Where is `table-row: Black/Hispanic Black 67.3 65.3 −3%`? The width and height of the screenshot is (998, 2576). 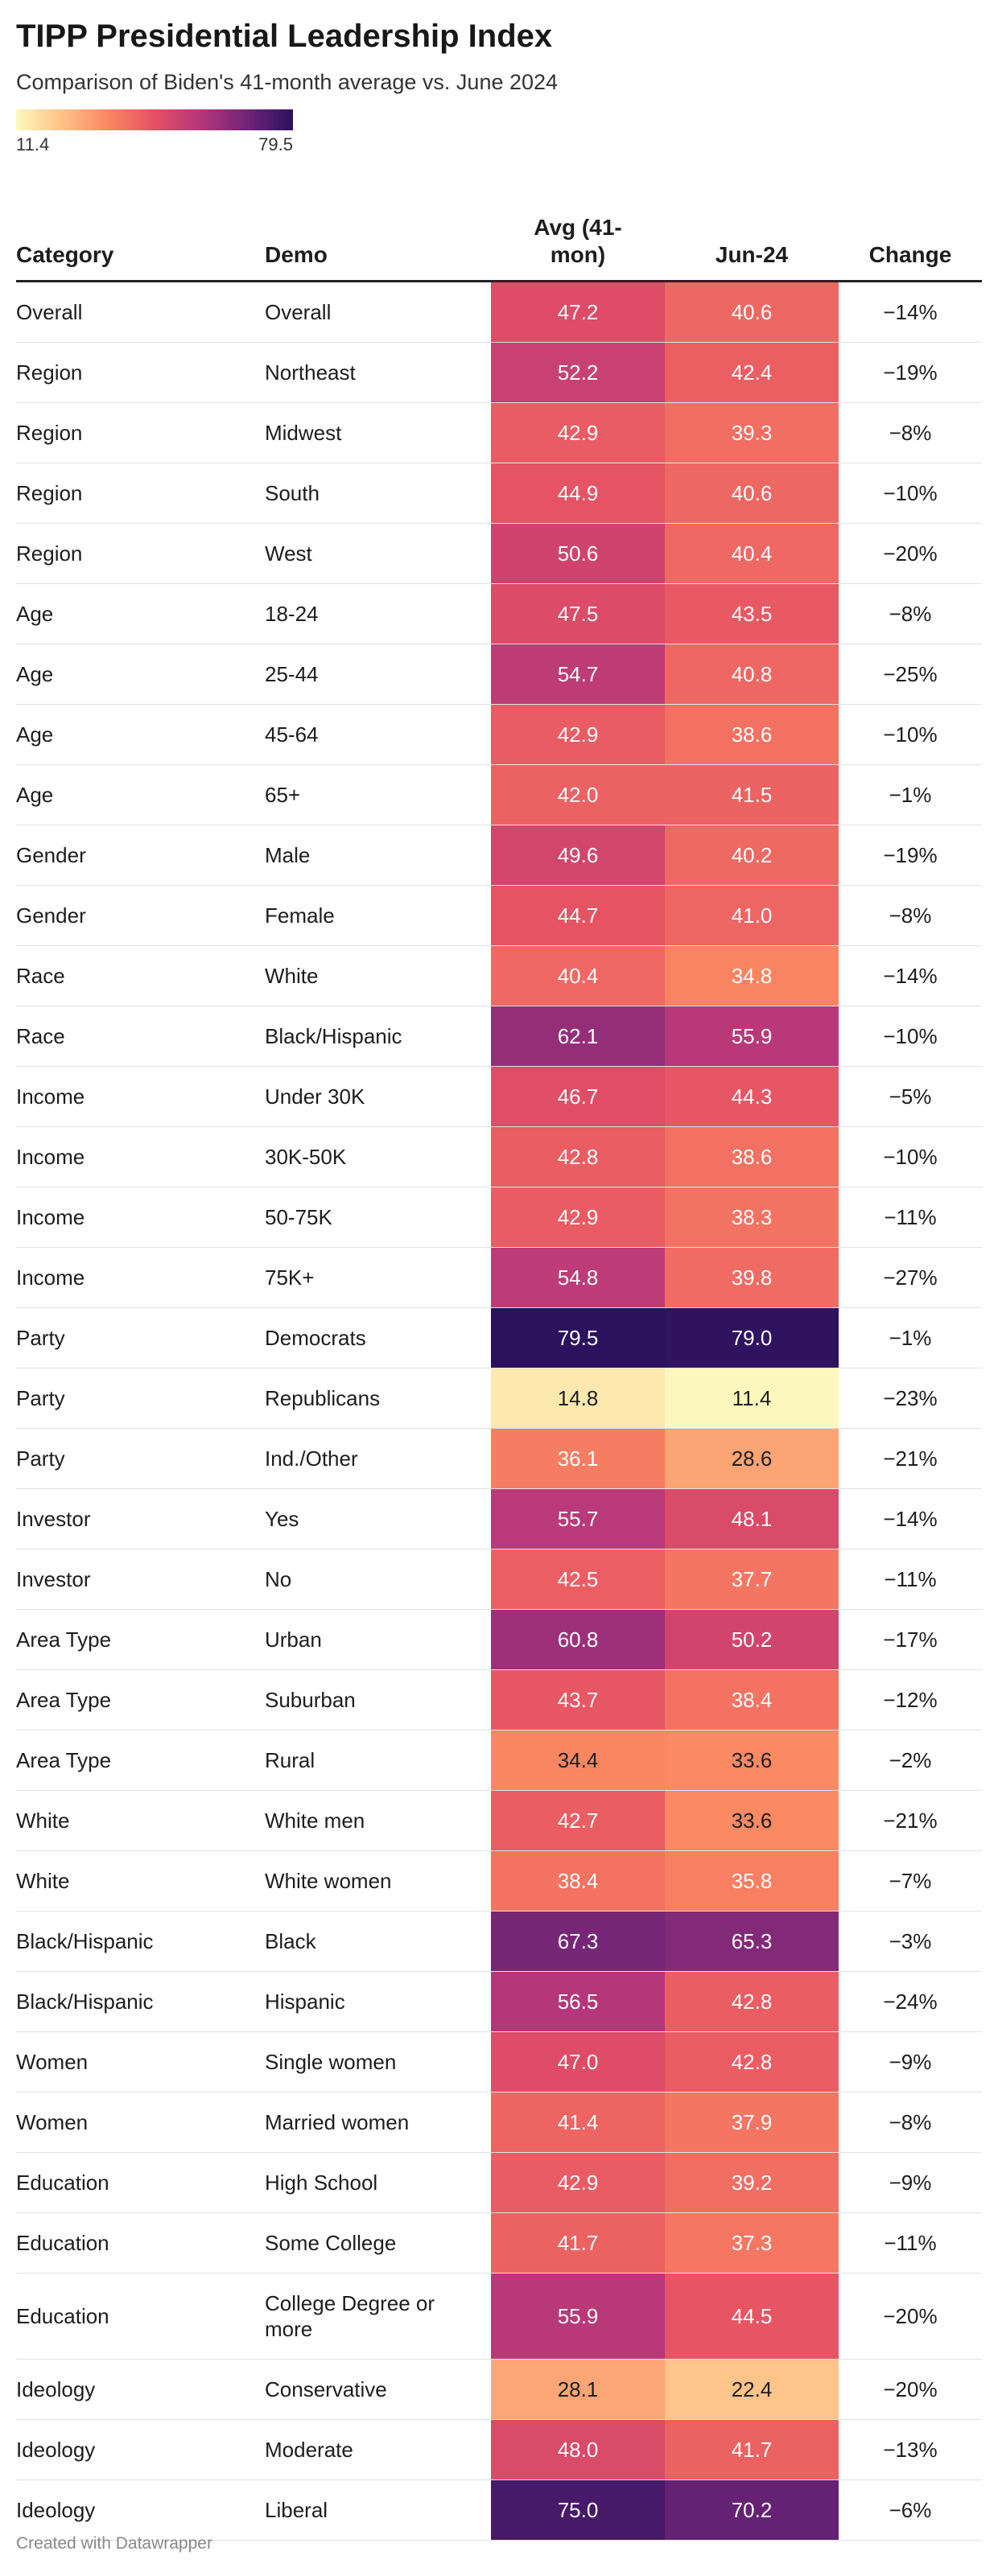 table-row: Black/Hispanic Black 67.3 65.3 −3% is located at coordinates (499, 1941).